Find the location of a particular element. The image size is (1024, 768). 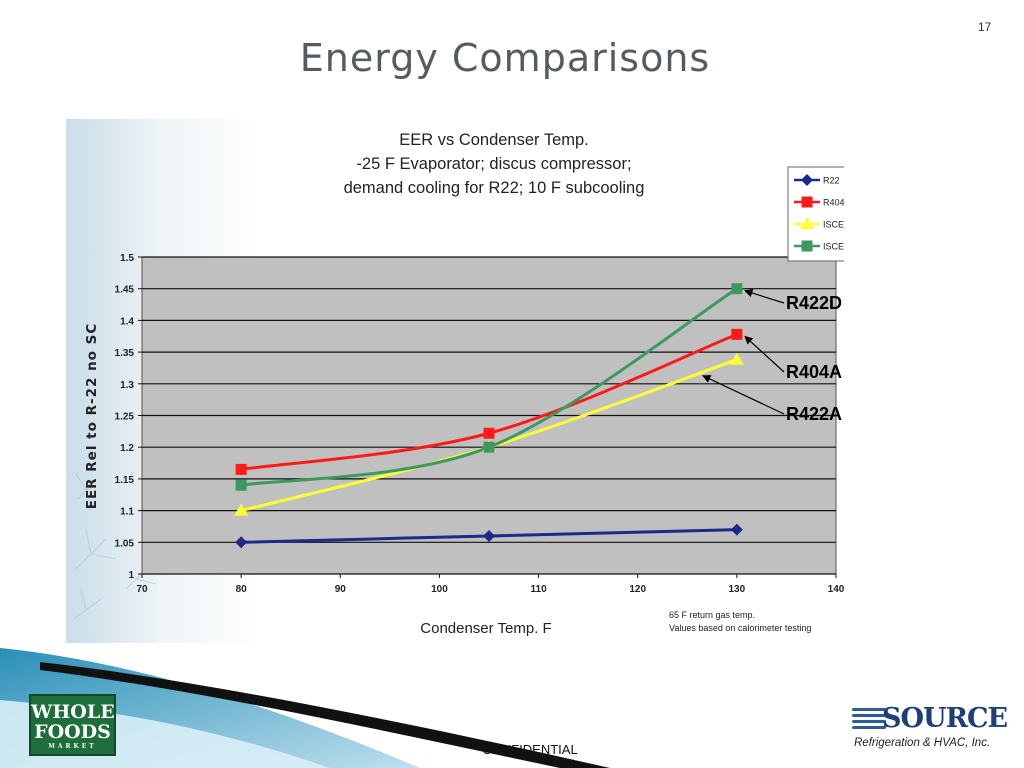

slide-title: Energy Comparisons is located at coordinates (505, 58).